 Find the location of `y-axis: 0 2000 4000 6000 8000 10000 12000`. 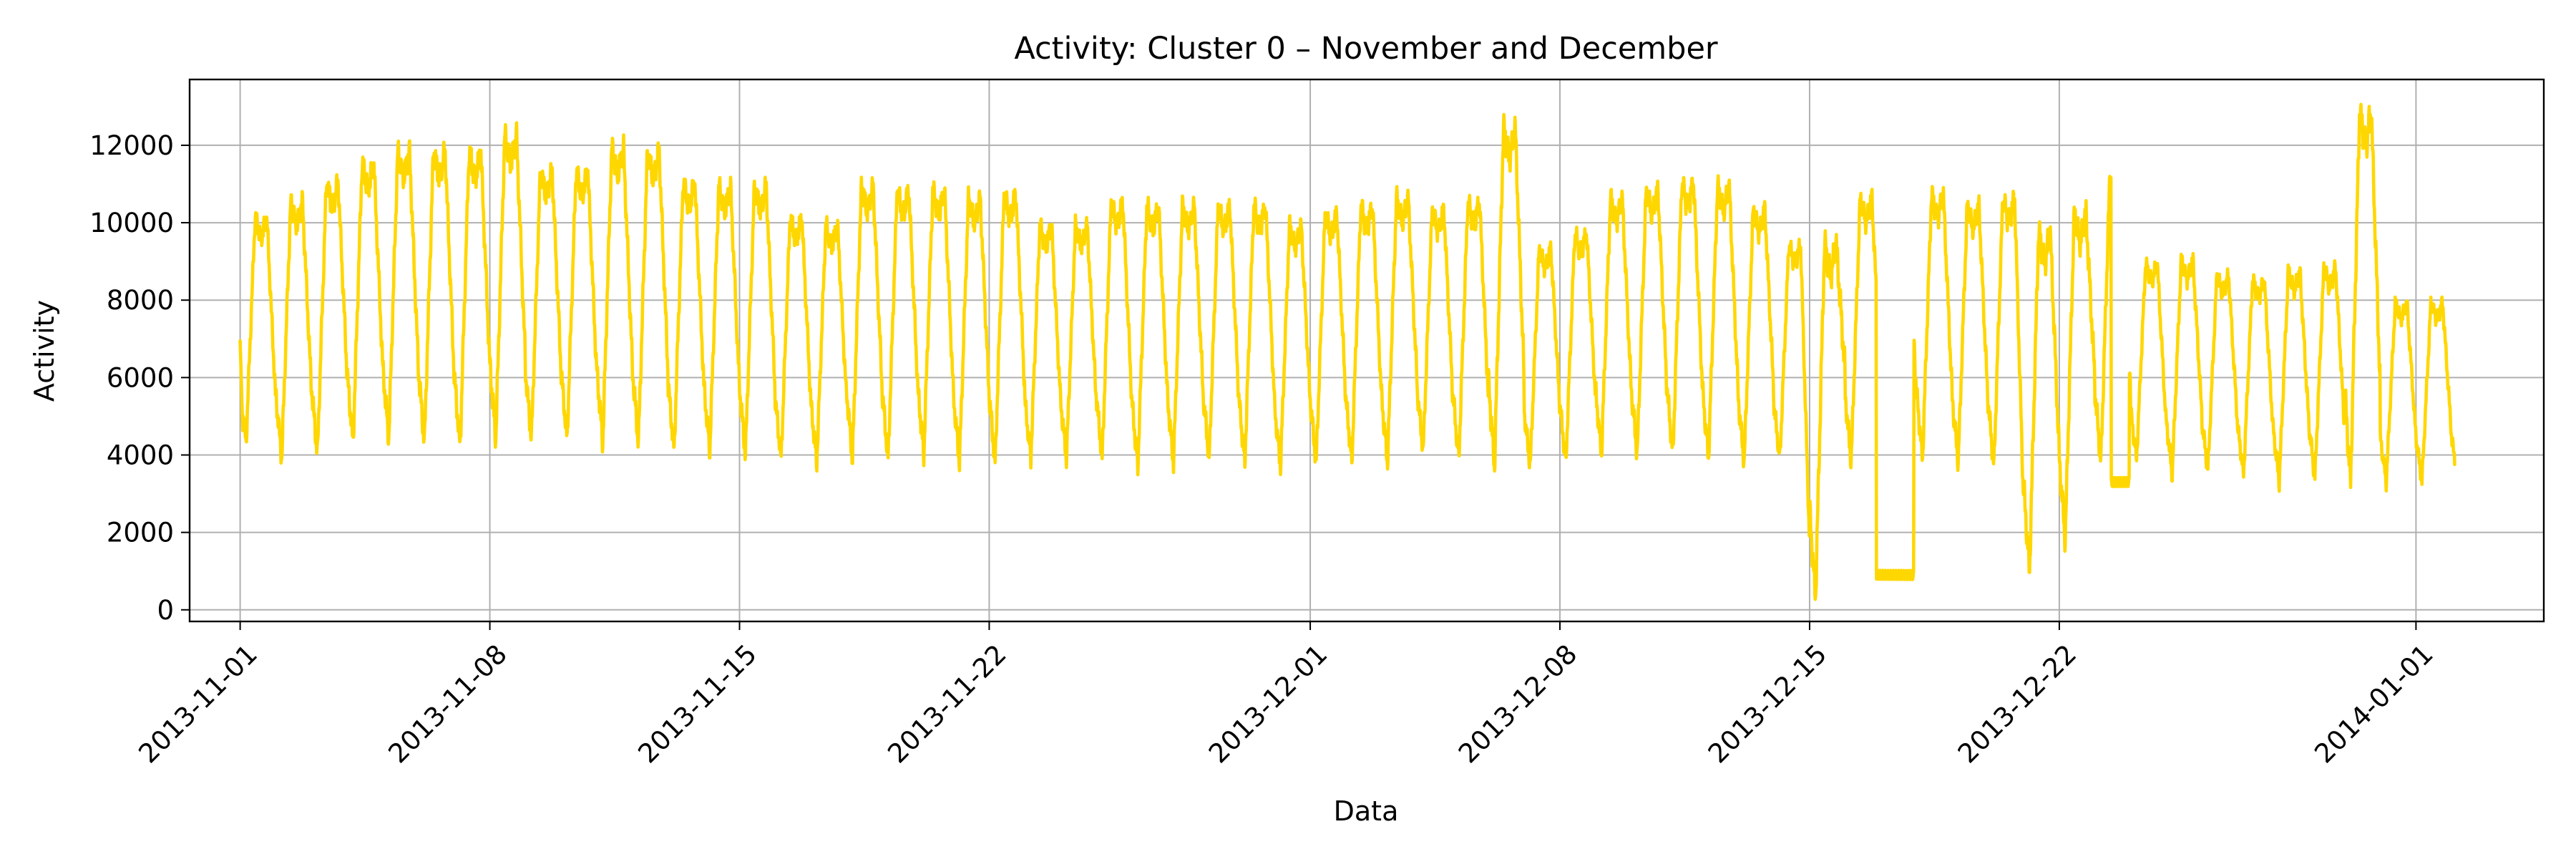

y-axis: 0 2000 4000 6000 8000 10000 12000 is located at coordinates (139, 378).